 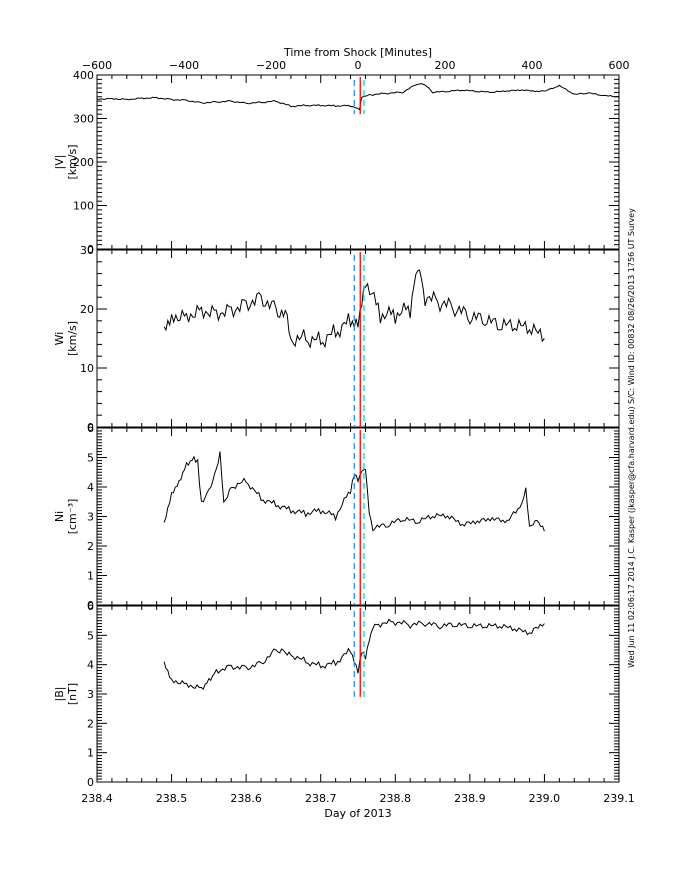 What do you see at coordinates (97, 798) in the screenshot?
I see `bottom-tick-label: 238.4` at bounding box center [97, 798].